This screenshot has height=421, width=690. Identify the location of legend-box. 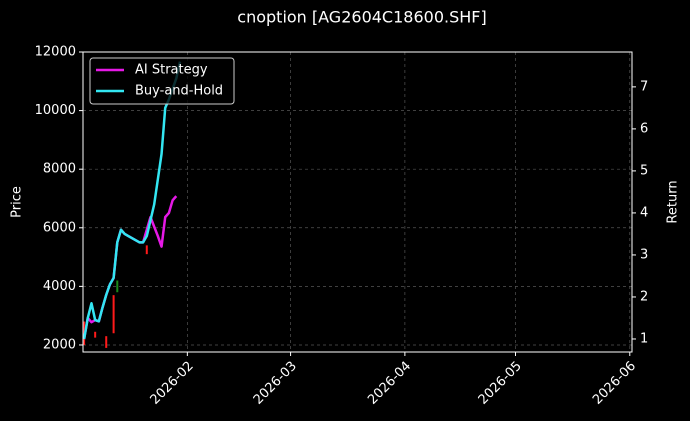
(162, 81).